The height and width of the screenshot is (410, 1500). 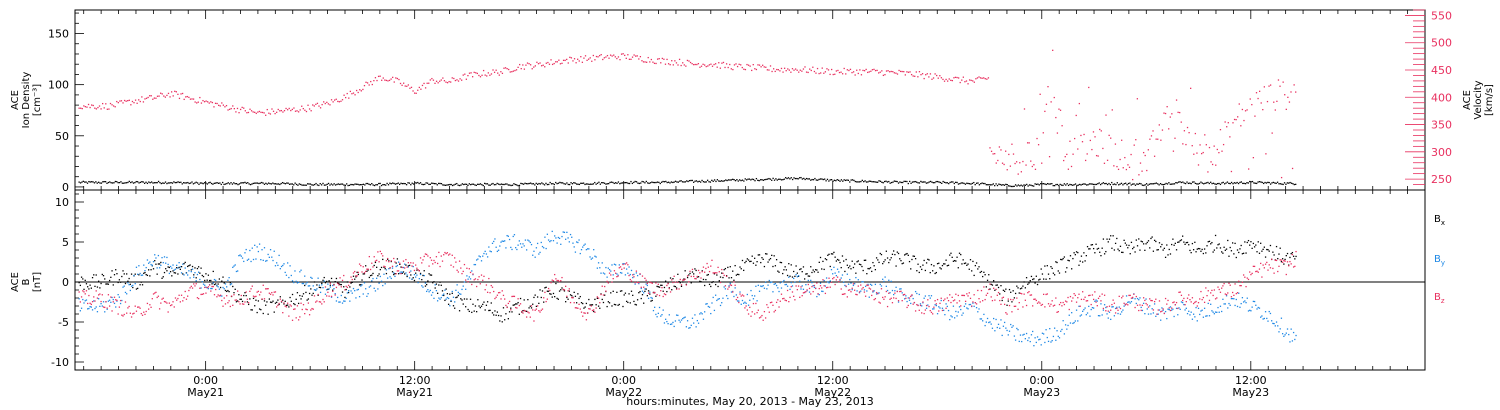 What do you see at coordinates (58, 85) in the screenshot?
I see `y-tick-label: 100` at bounding box center [58, 85].